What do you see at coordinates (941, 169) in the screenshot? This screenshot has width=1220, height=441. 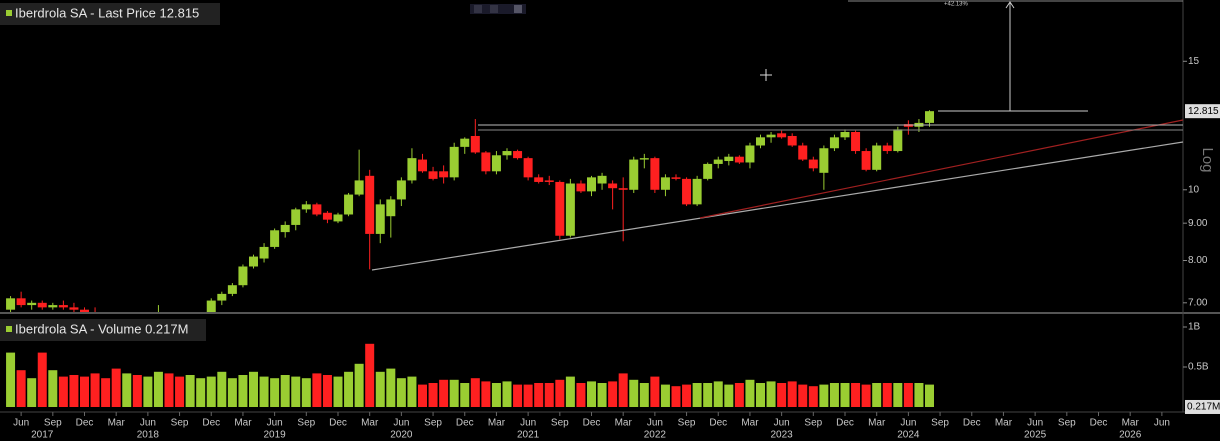 I see `trendline` at bounding box center [941, 169].